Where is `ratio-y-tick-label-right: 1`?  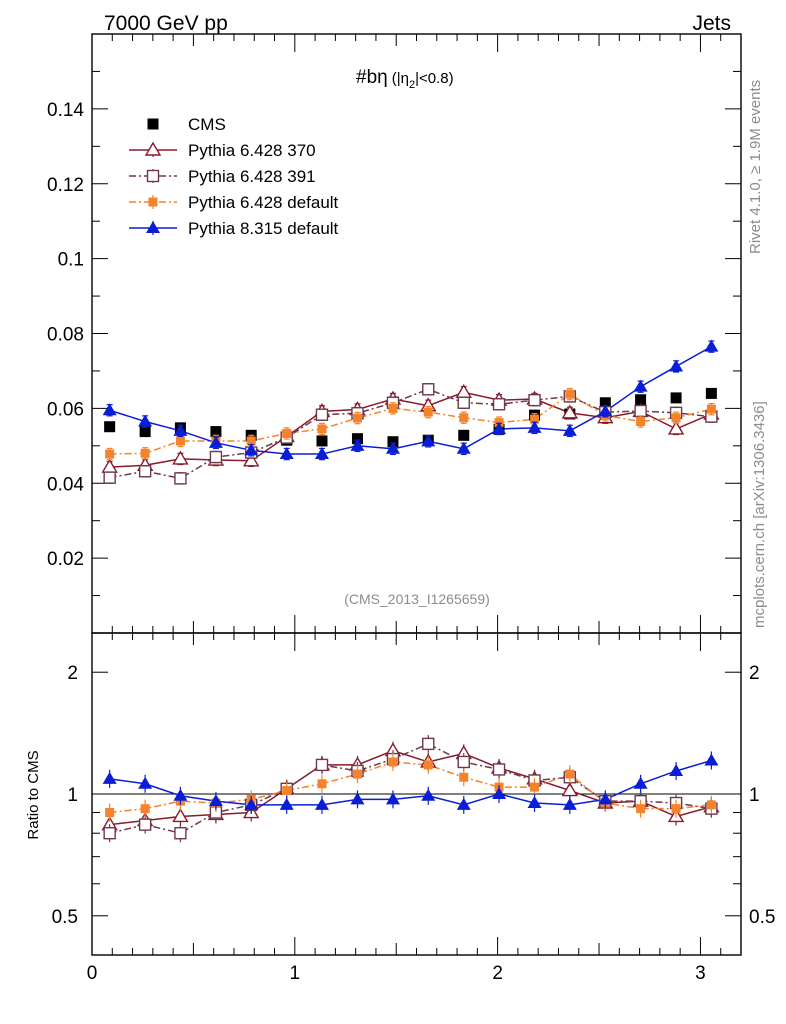 ratio-y-tick-label-right: 1 is located at coordinates (754, 795).